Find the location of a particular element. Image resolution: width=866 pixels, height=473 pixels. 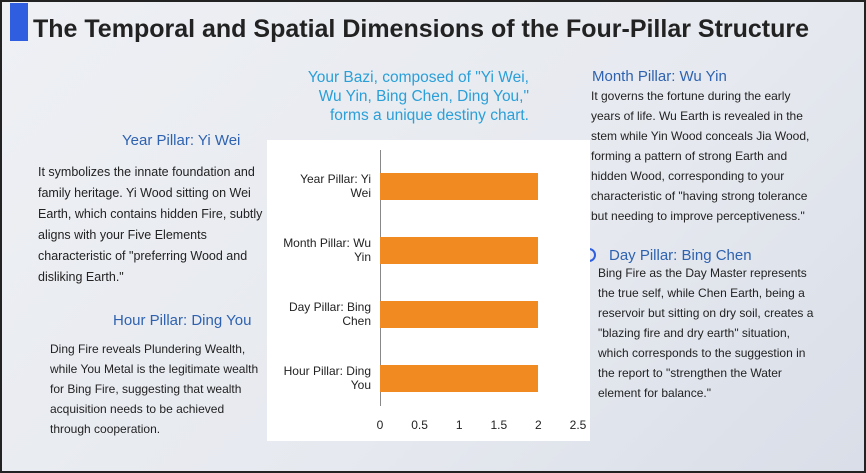

y-tick-label: Hour Pillar: Ding You is located at coordinates (327, 378).